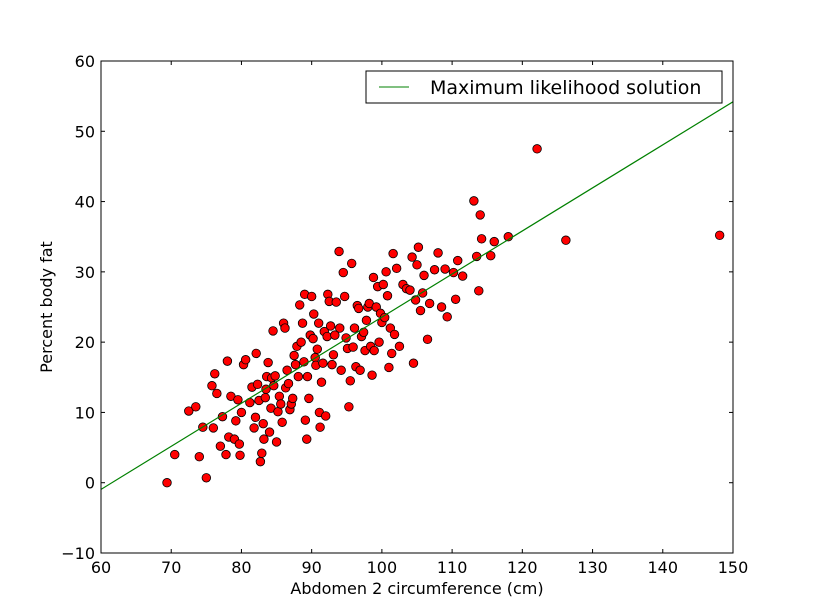 This screenshot has height=615, width=815. What do you see at coordinates (85, 61) in the screenshot?
I see `y-tick-label: 60` at bounding box center [85, 61].